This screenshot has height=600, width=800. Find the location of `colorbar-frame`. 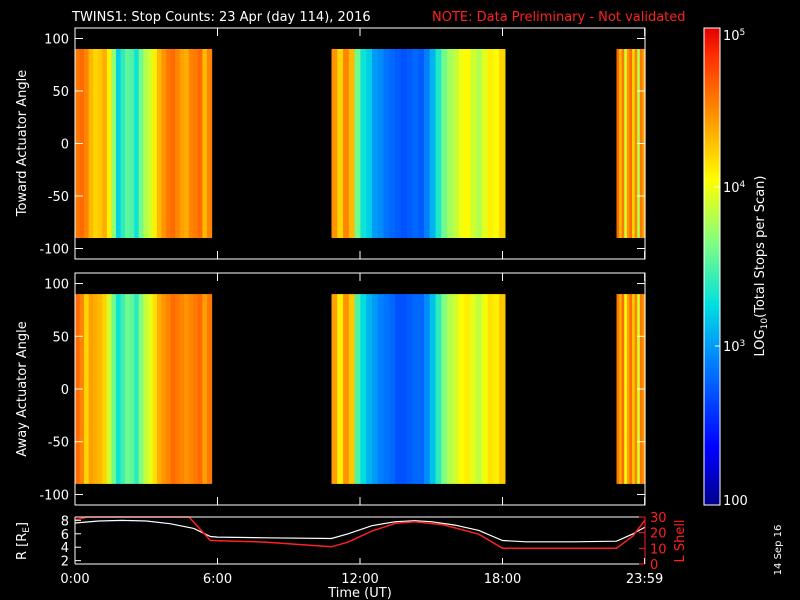

colorbar-frame is located at coordinates (712, 266).